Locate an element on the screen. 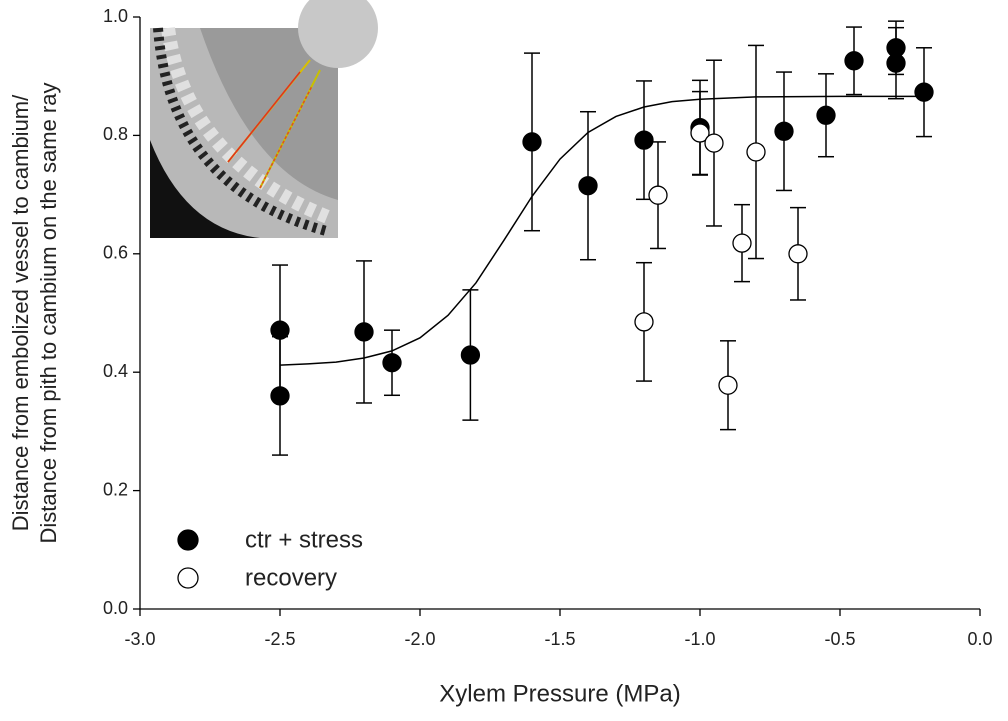  x-tick-label: 0.0 is located at coordinates (979, 639).